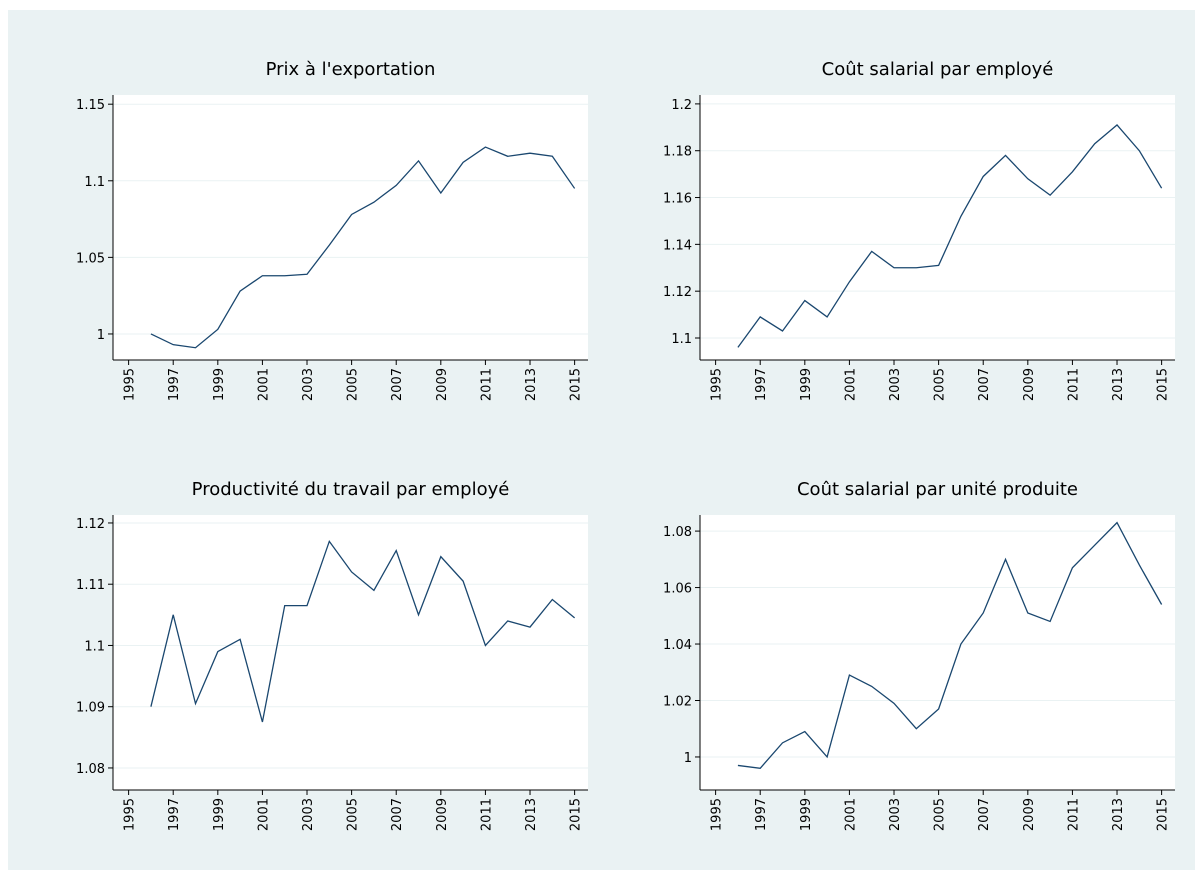 The image size is (1203, 886). What do you see at coordinates (677, 589) in the screenshot?
I see `y-tick-label: 1.06` at bounding box center [677, 589].